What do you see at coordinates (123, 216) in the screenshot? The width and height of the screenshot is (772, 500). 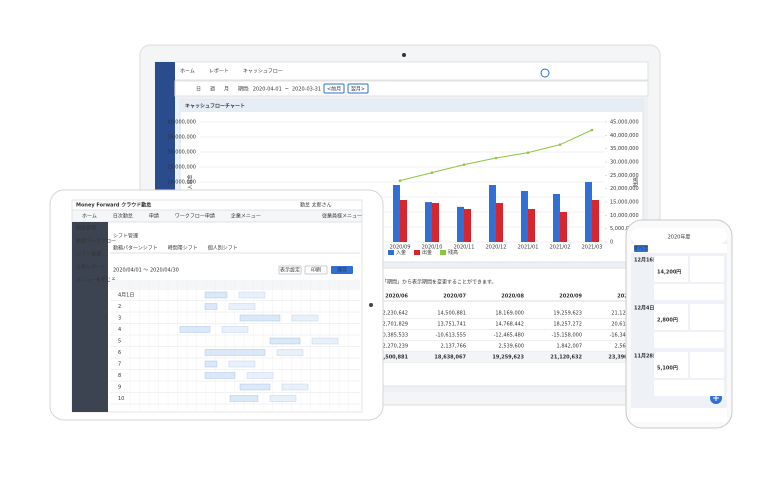 I see `nav-item: 日次勤怠` at bounding box center [123, 216].